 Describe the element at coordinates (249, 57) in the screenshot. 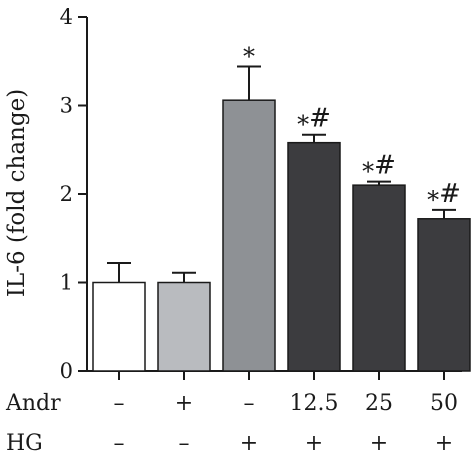

I see `significance-label: *` at that location.